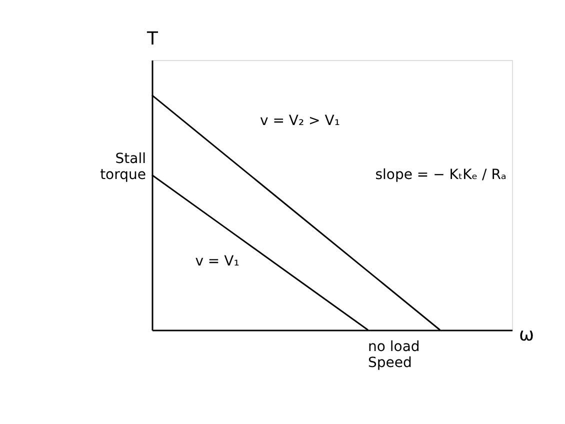 Image resolution: width=565 pixels, height=424 pixels. I want to click on x-axis-title: ω, so click(526, 335).